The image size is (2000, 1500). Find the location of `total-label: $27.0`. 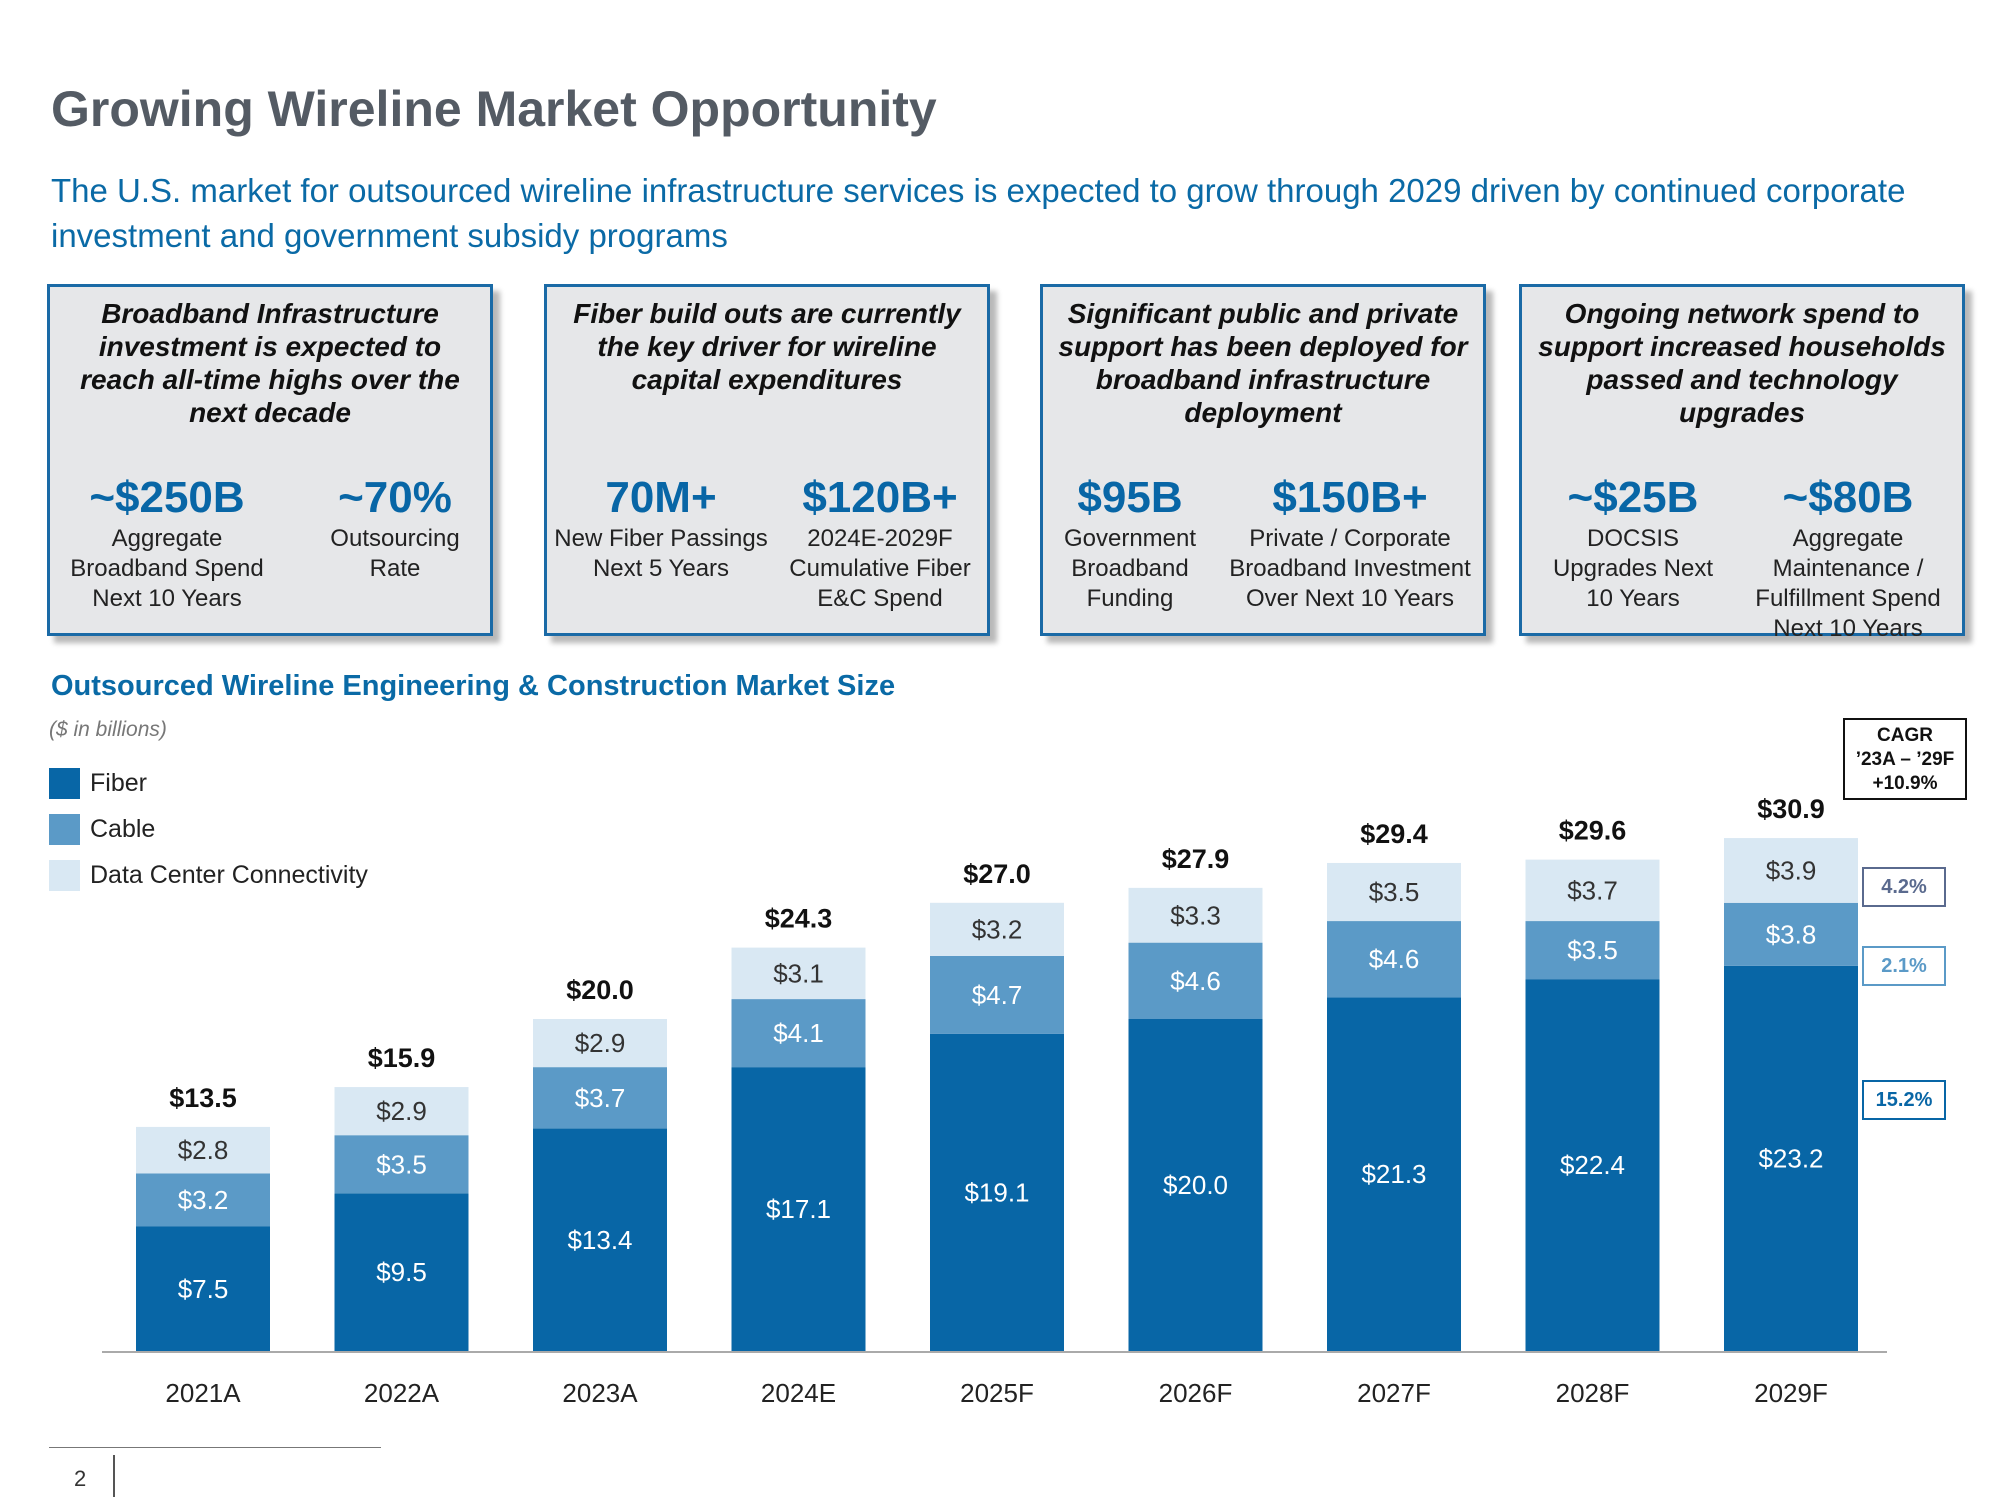

total-label: $27.0 is located at coordinates (997, 874).